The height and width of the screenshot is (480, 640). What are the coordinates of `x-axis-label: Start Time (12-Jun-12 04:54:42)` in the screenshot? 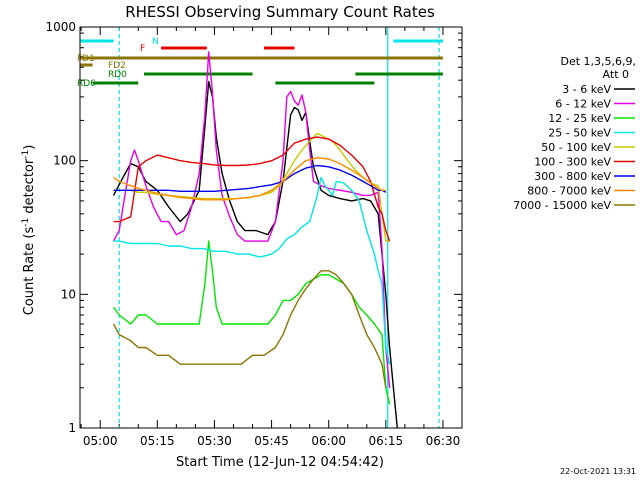 It's located at (280, 462).